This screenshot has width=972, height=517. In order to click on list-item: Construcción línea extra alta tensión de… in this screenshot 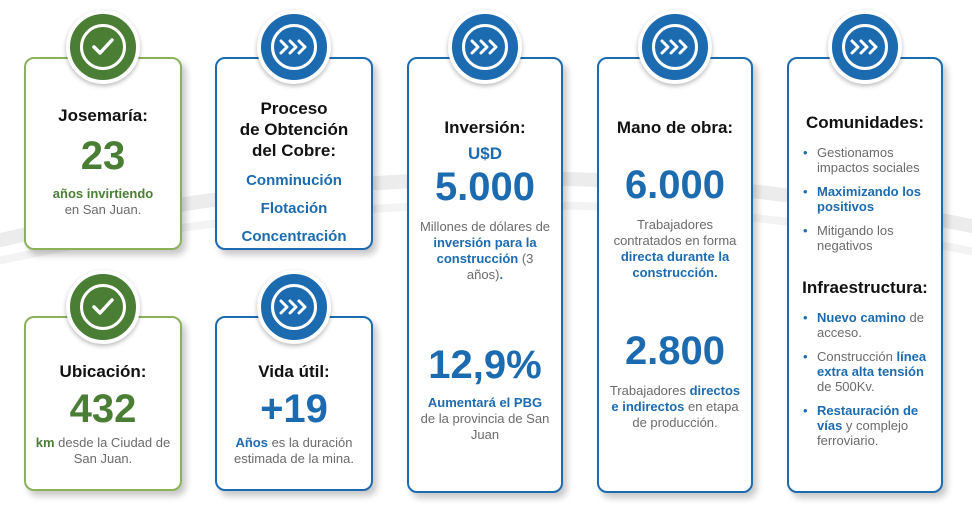, I will do `click(867, 371)`.